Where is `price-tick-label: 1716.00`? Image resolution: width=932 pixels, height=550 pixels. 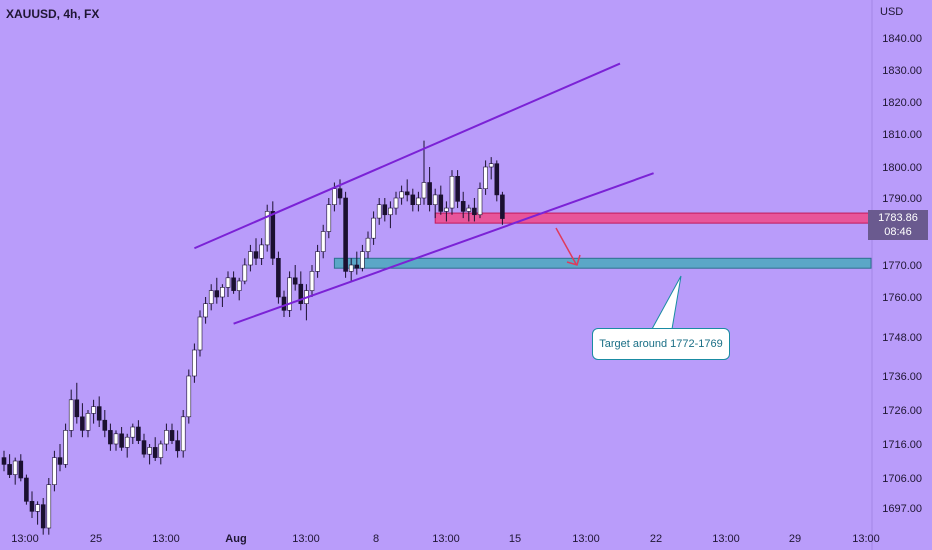 price-tick-label: 1716.00 is located at coordinates (902, 445).